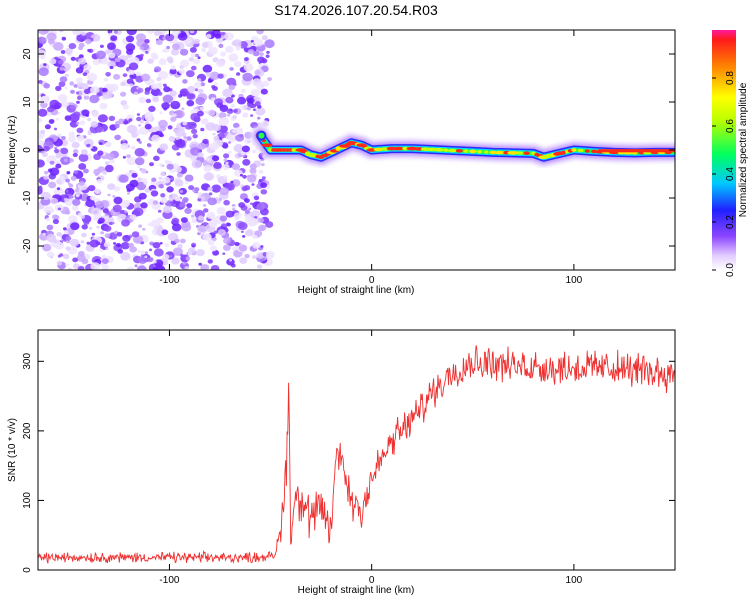  What do you see at coordinates (730, 222) in the screenshot?
I see `colorbar-tick-label: 0.2` at bounding box center [730, 222].